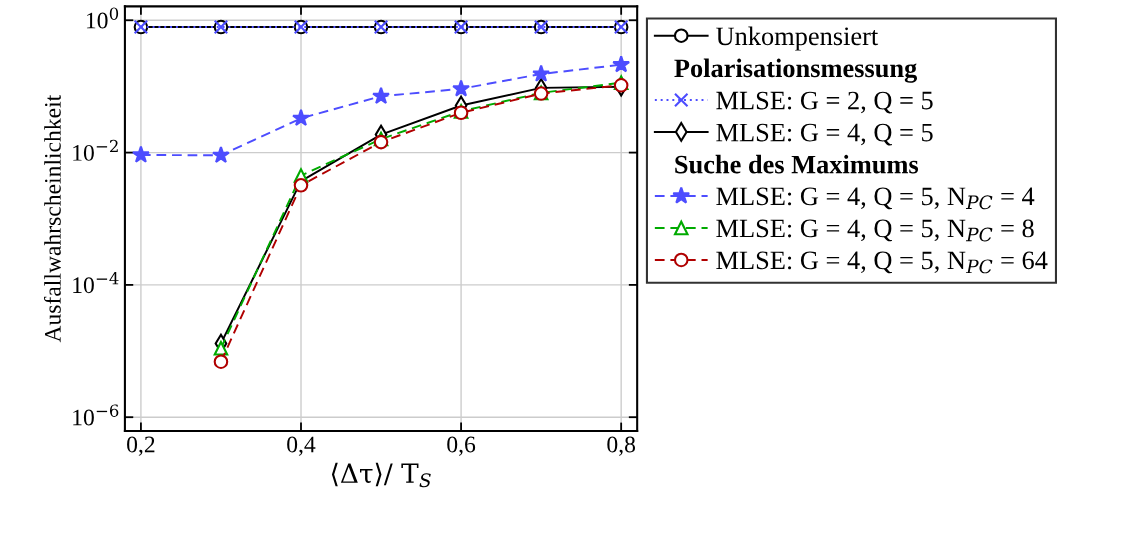 The height and width of the screenshot is (534, 1146). Describe the element at coordinates (461, 446) in the screenshot. I see `x-tick-label: 0,6` at that location.